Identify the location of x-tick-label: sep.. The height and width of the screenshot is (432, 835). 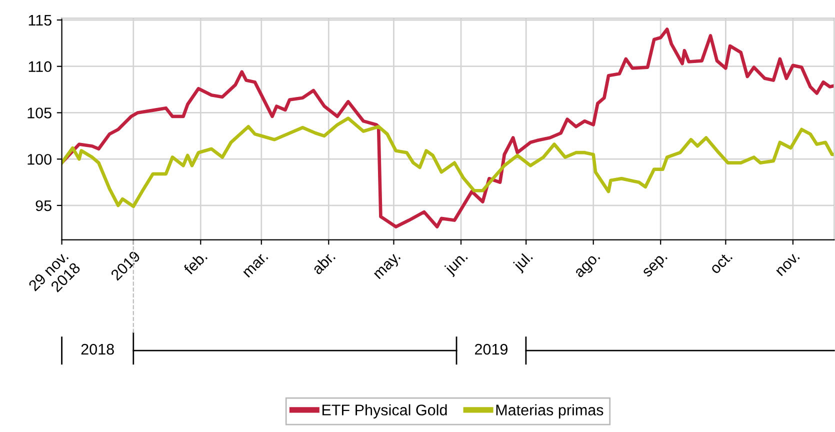
(656, 266).